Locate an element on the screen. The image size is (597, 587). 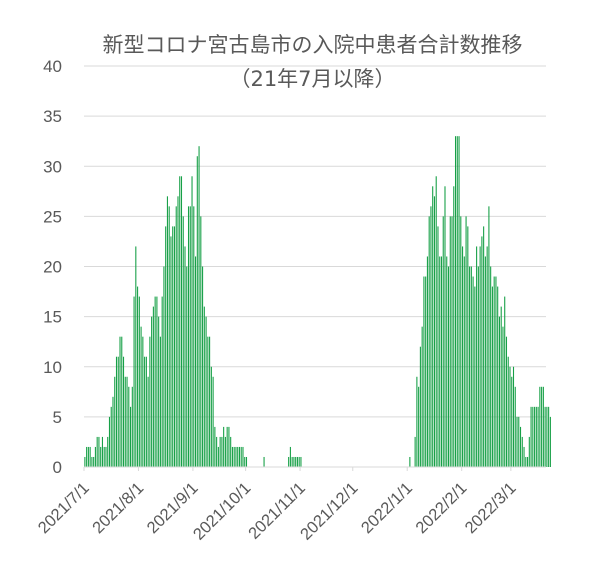
y-tick-label: 25 is located at coordinates (52, 216).